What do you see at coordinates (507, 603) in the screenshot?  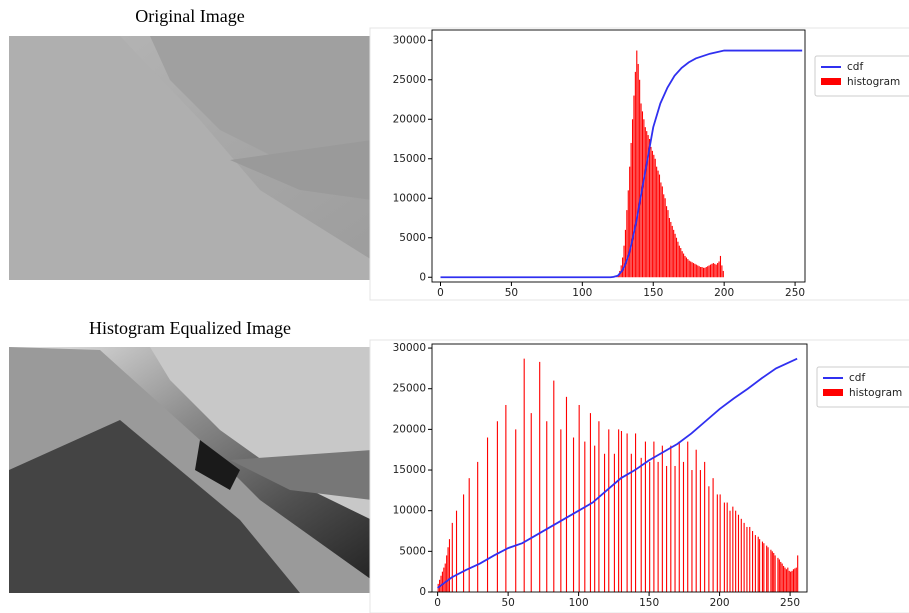 I see `x-tick-label: 50` at bounding box center [507, 603].